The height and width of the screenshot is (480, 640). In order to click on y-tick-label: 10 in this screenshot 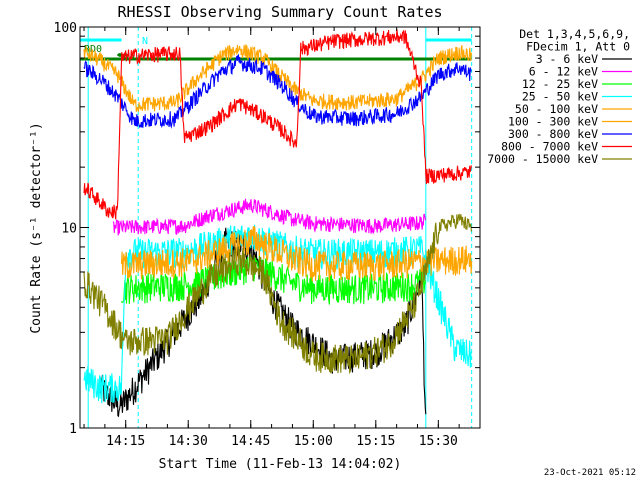, I will do `click(69, 229)`.